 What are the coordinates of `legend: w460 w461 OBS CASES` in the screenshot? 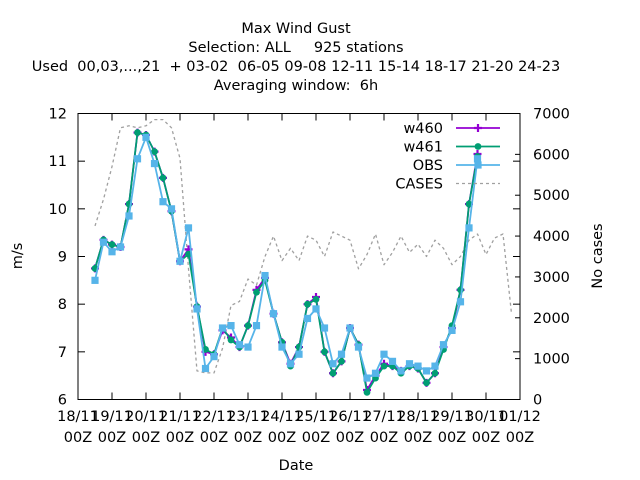 It's located at (447, 157).